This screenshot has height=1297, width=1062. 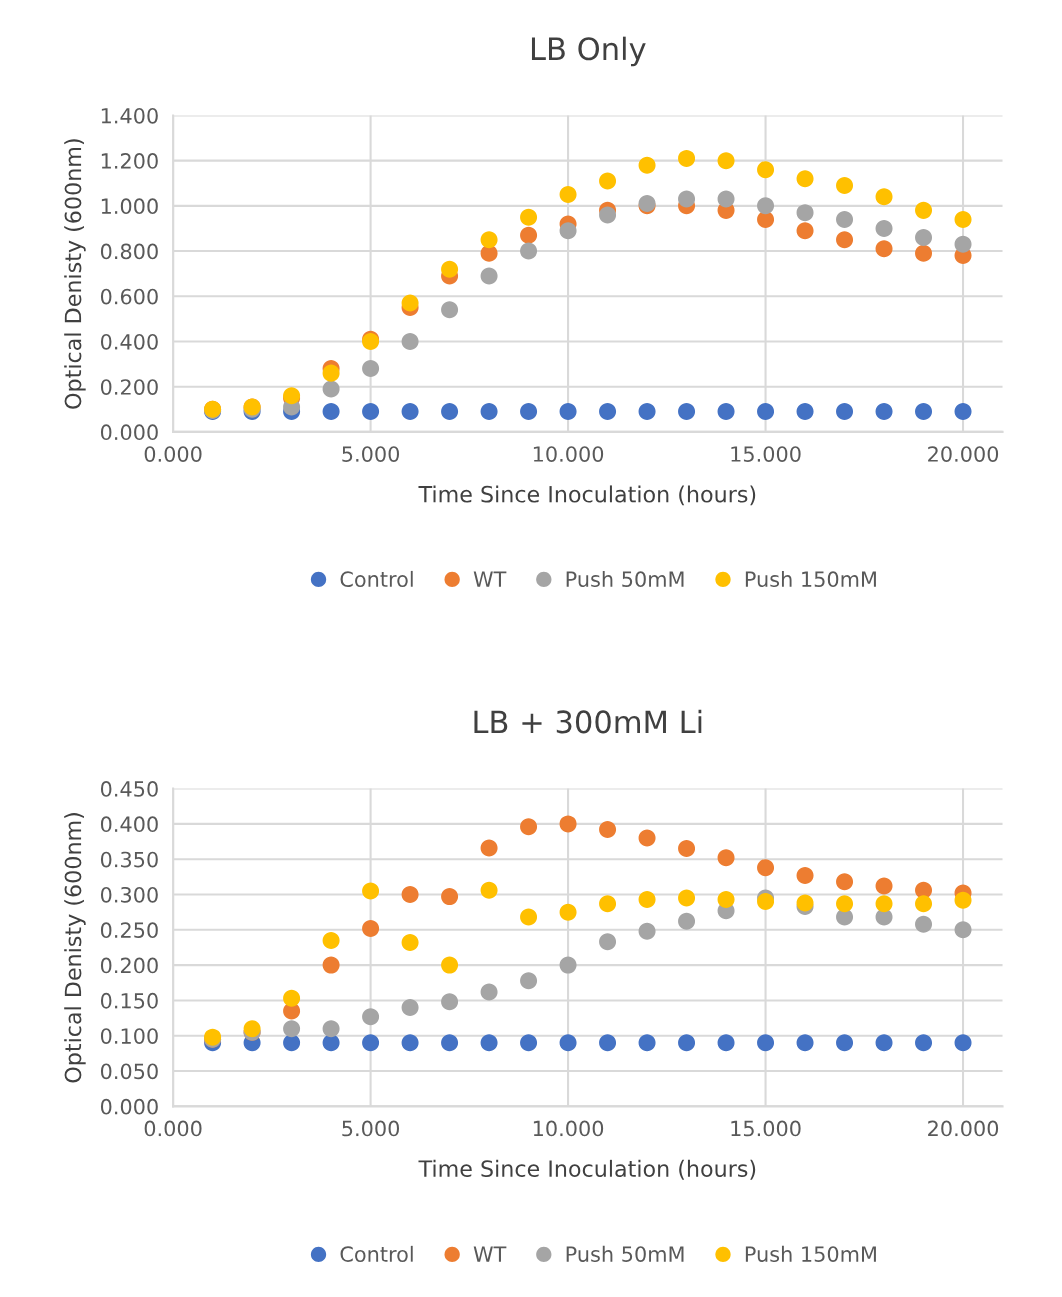 What do you see at coordinates (587, 495) in the screenshot?
I see `x-axis-title: Time Since Inoculation (hours)` at bounding box center [587, 495].